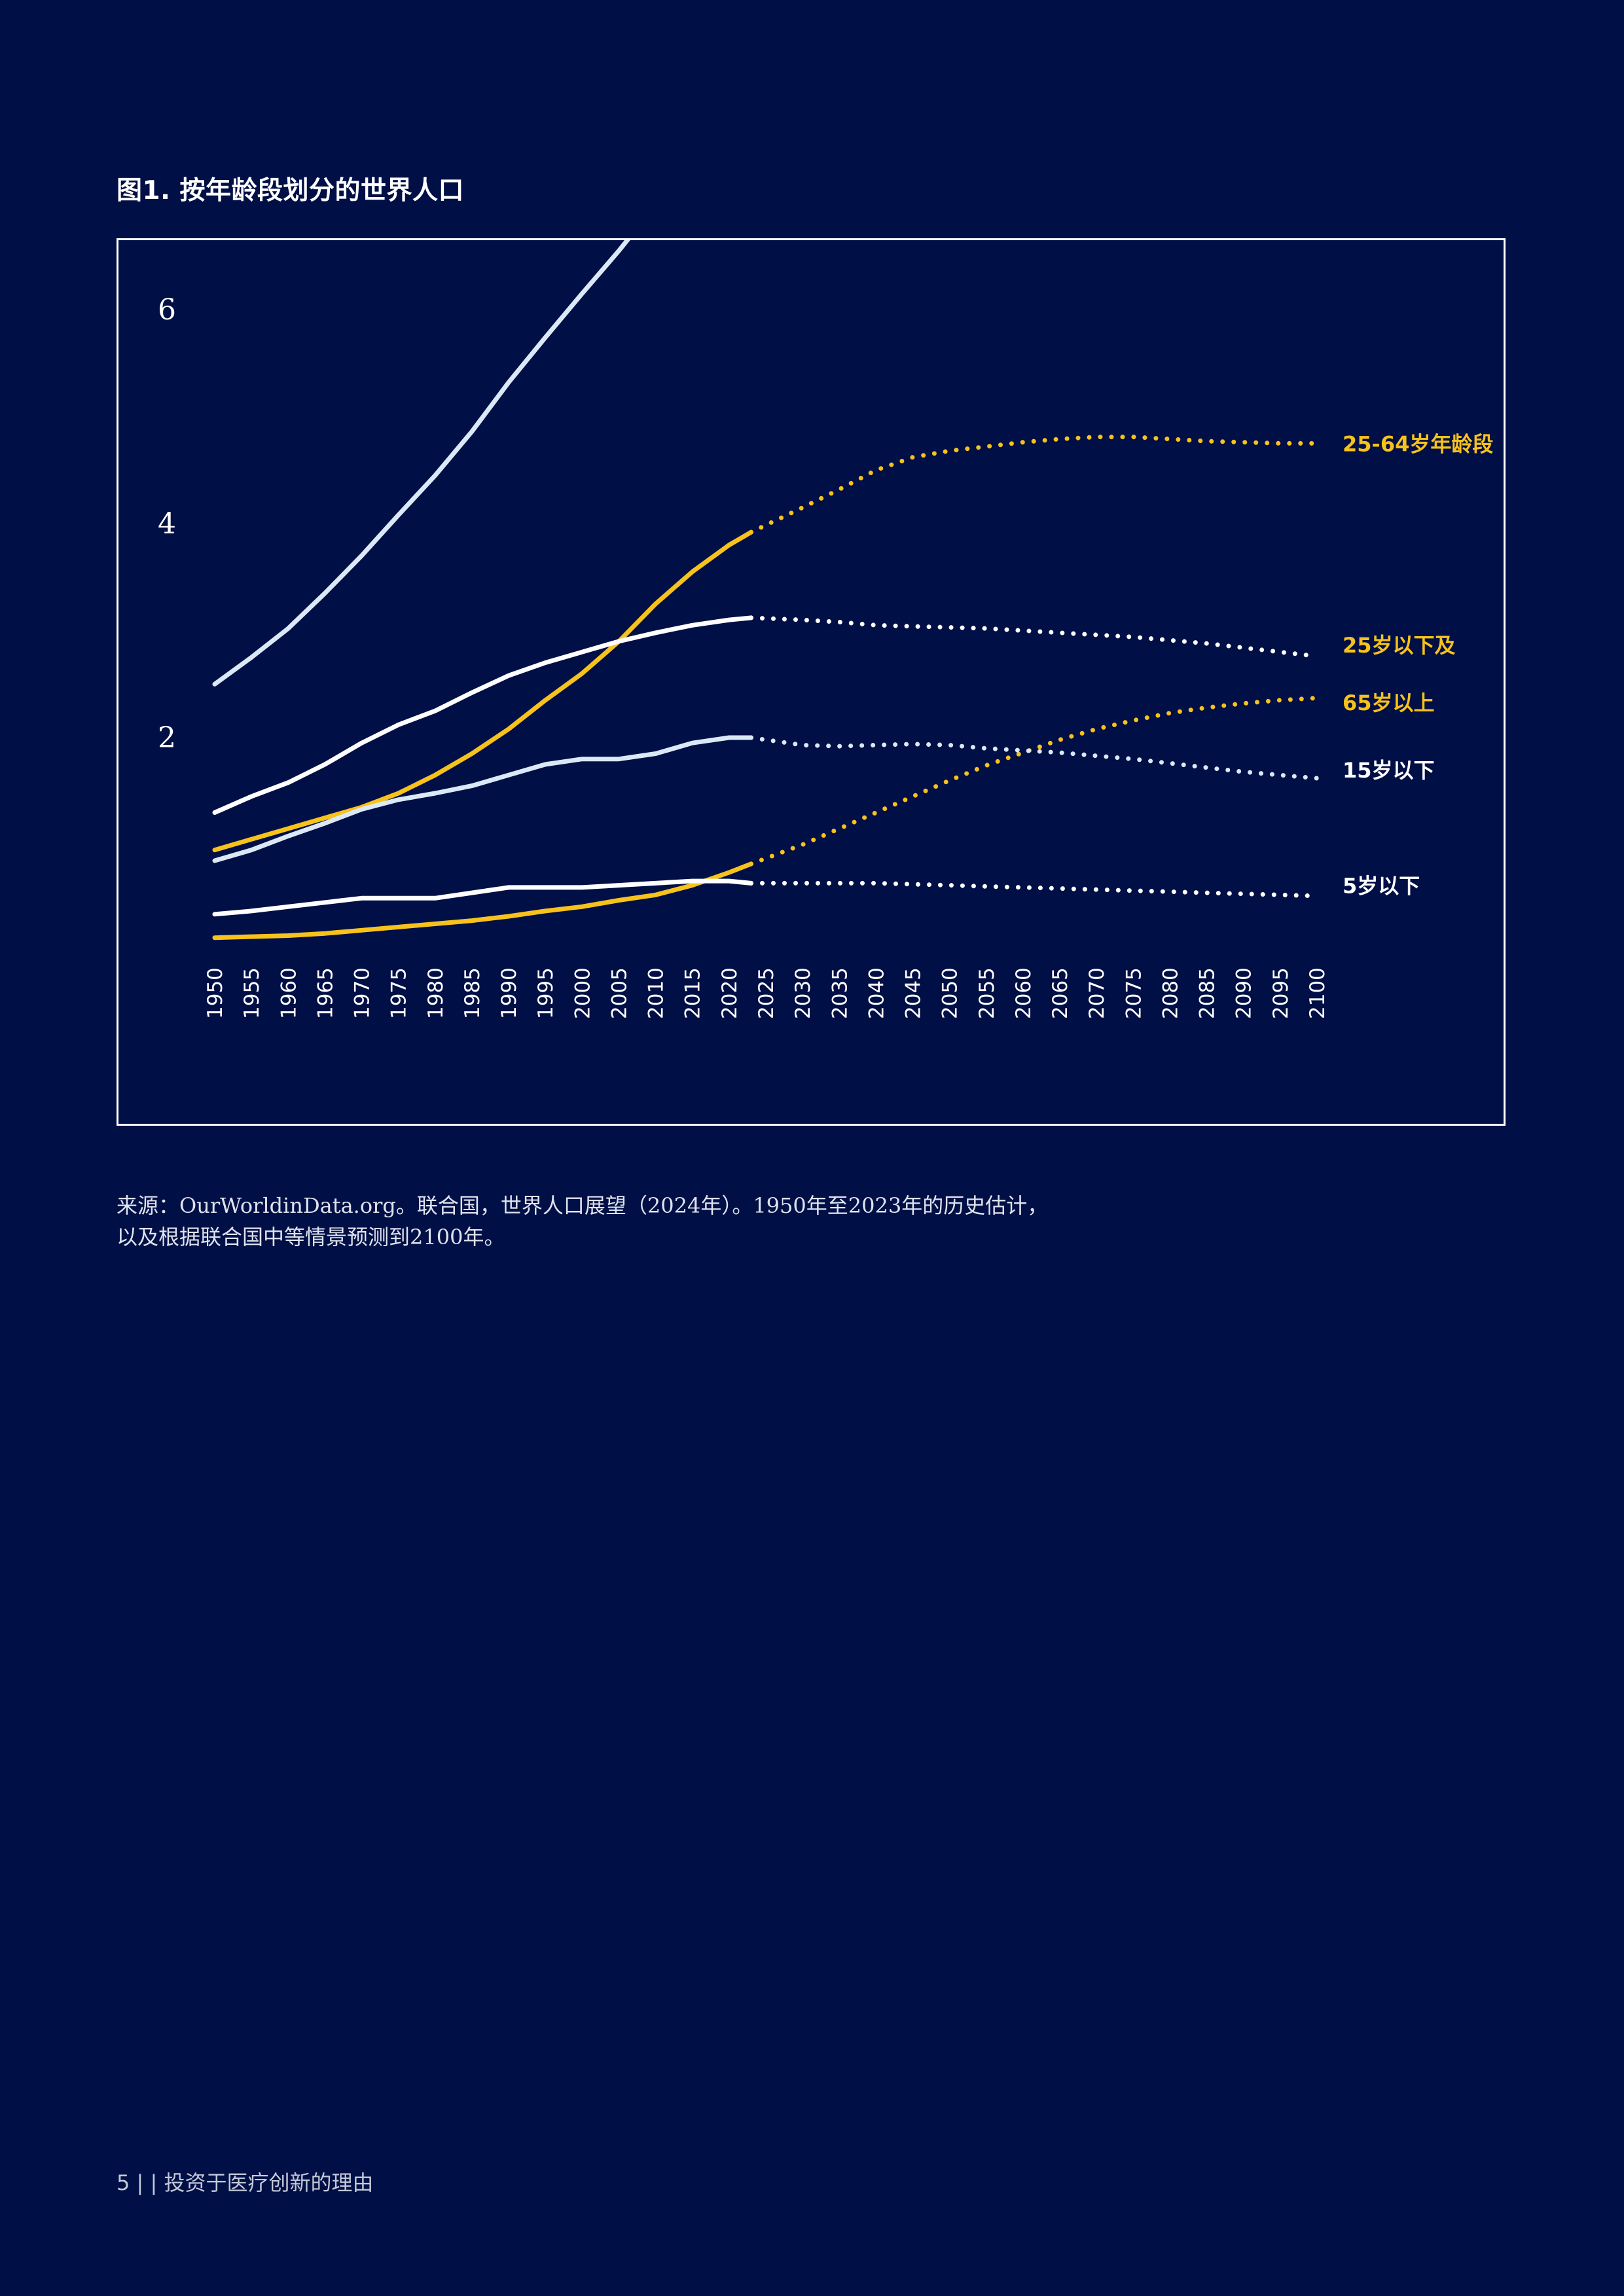 Image resolution: width=1624 pixels, height=2296 pixels. What do you see at coordinates (619, 993) in the screenshot?
I see `x-tick-label: 2005` at bounding box center [619, 993].